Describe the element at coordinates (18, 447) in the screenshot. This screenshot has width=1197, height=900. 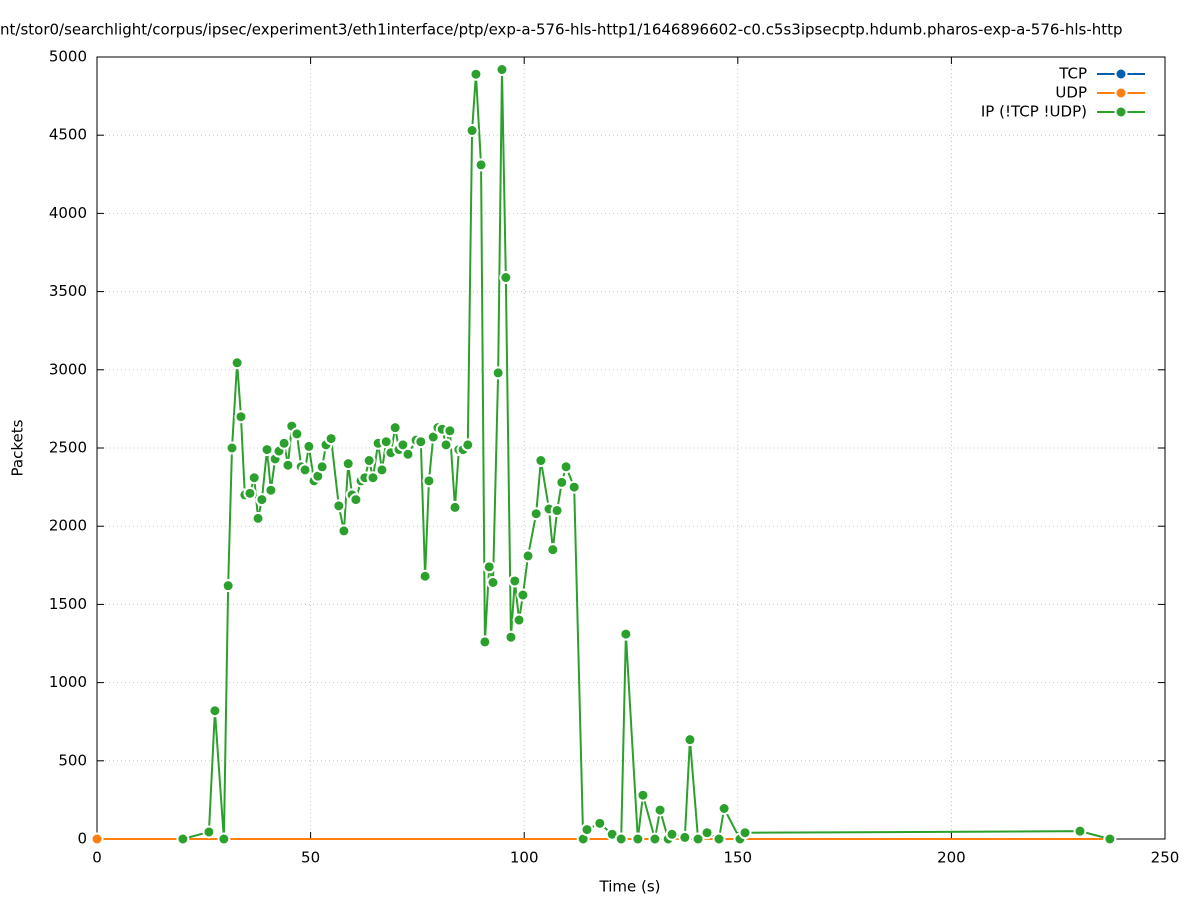
I see `y-axis-label: Packets` at that location.